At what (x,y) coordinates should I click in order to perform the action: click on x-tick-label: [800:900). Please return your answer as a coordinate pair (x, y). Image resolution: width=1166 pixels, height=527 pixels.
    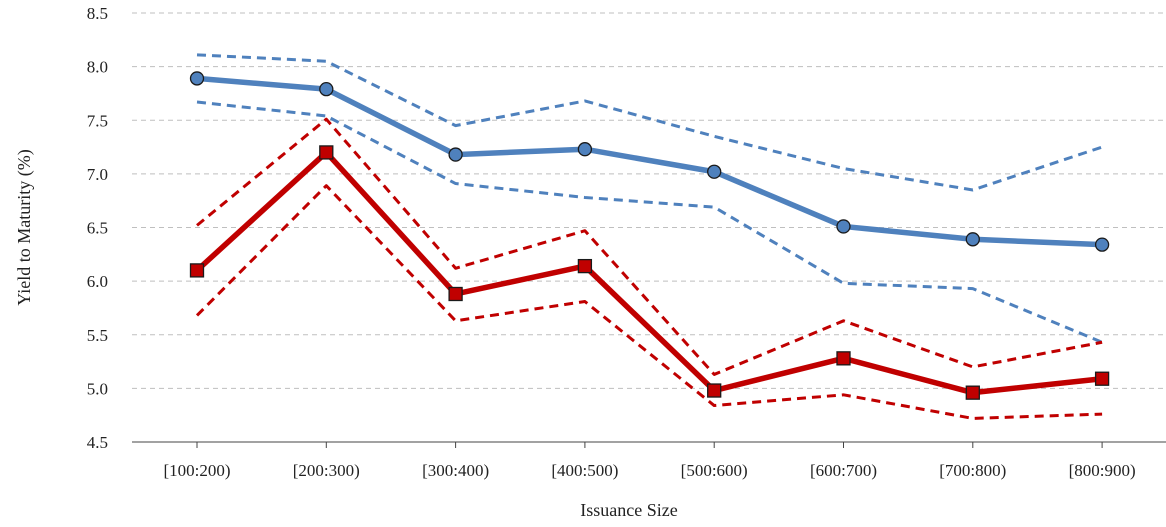
    Looking at the image, I should click on (1102, 470).